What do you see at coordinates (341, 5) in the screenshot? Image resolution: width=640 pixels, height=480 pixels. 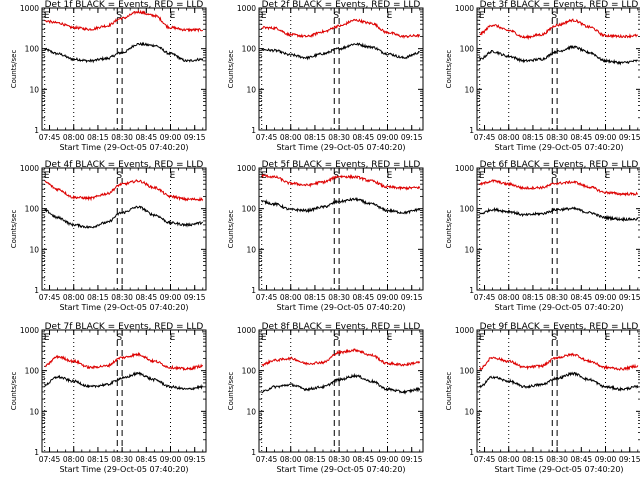 I see `panel-title: Det 2f BLACK = Events, RED = LLD` at bounding box center [341, 5].